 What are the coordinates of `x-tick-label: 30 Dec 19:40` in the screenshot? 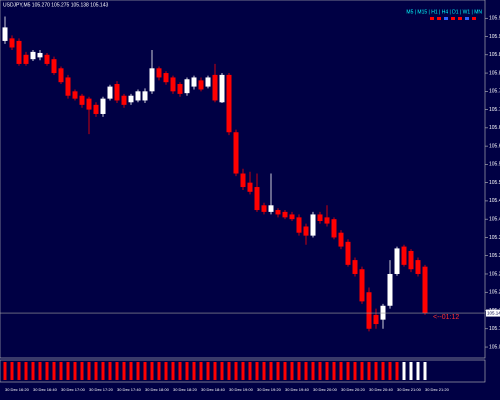 It's located at (297, 389).